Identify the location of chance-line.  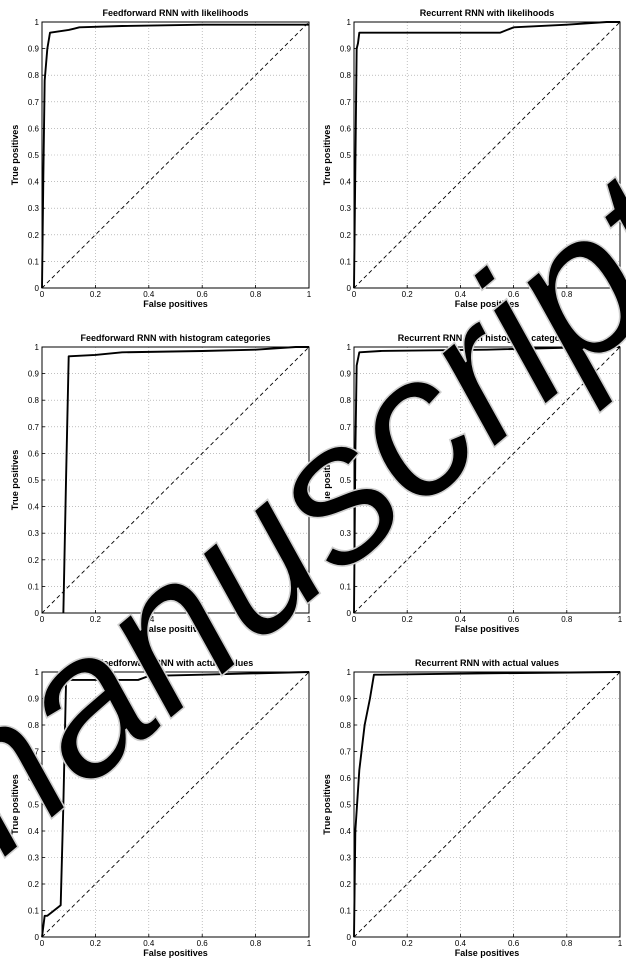
(175, 155).